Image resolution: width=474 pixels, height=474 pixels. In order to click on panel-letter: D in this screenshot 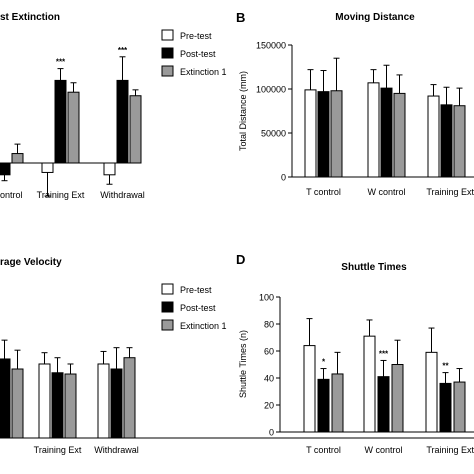, I will do `click(240, 259)`.